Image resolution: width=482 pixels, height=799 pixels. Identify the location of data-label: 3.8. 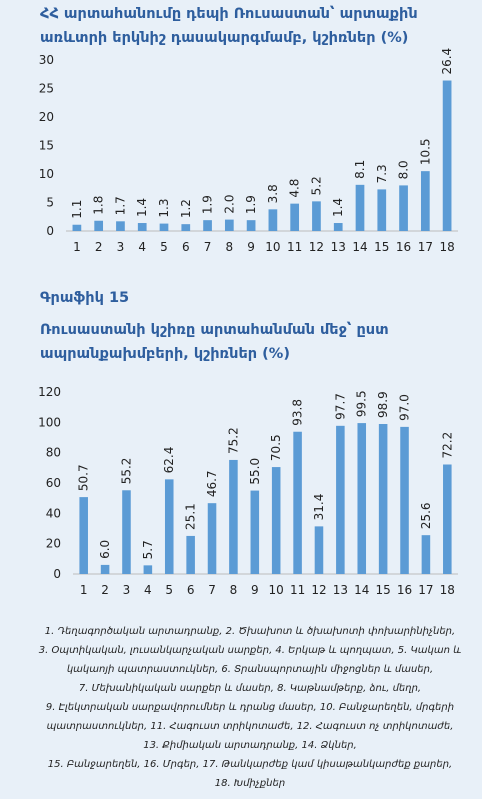
(273, 193).